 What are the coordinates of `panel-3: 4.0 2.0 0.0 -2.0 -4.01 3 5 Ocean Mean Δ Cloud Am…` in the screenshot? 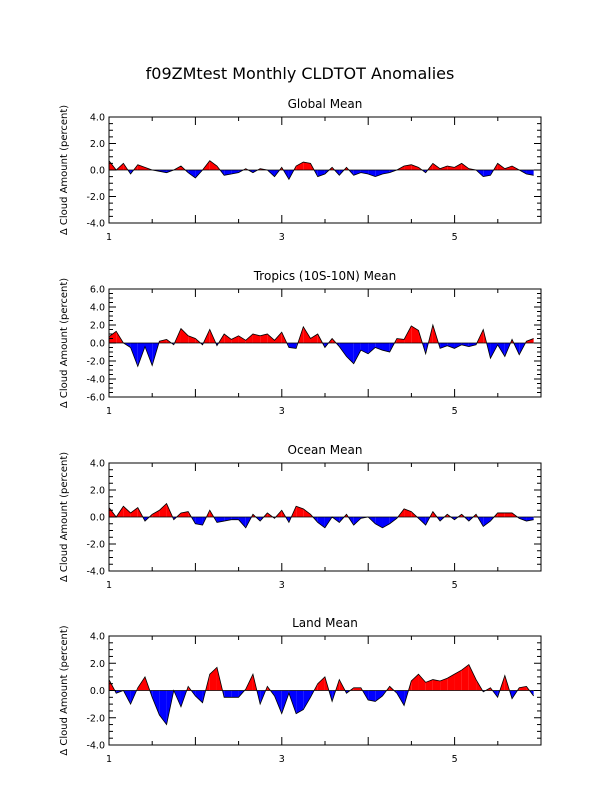 It's located at (300, 517).